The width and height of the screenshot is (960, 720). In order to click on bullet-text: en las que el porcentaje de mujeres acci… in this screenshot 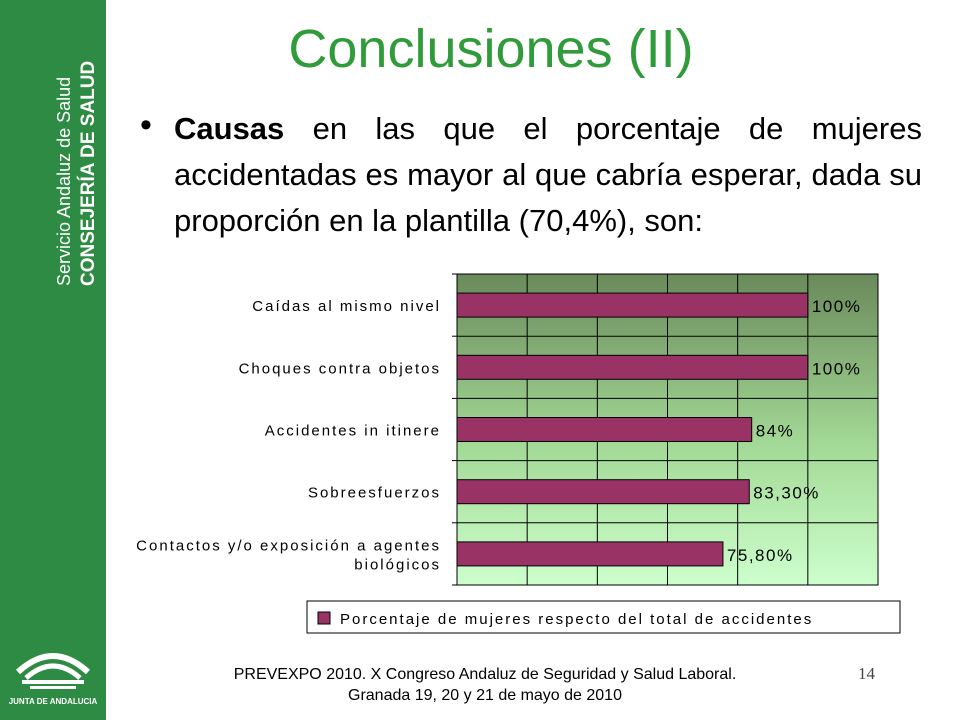, I will do `click(548, 174)`.